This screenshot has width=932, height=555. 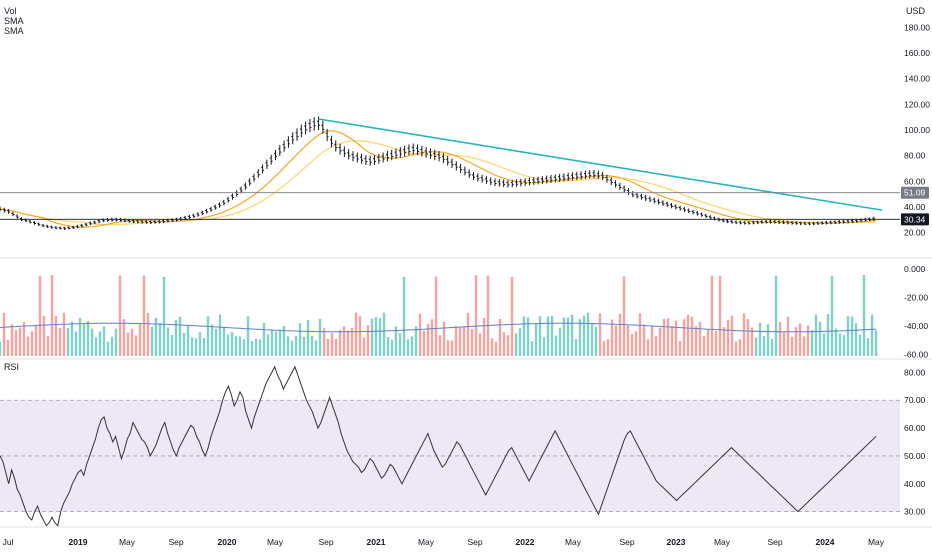 What do you see at coordinates (676, 542) in the screenshot?
I see `x-tick-label: 2023` at bounding box center [676, 542].